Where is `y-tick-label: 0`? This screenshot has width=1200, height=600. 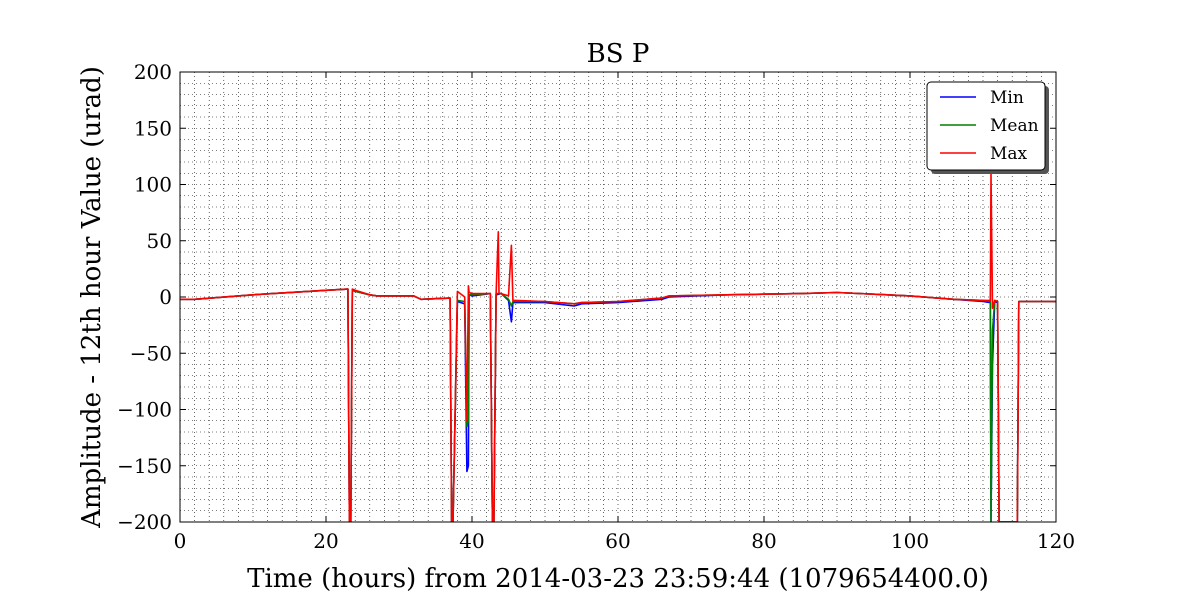
y-tick-label: 0 is located at coordinates (165, 297).